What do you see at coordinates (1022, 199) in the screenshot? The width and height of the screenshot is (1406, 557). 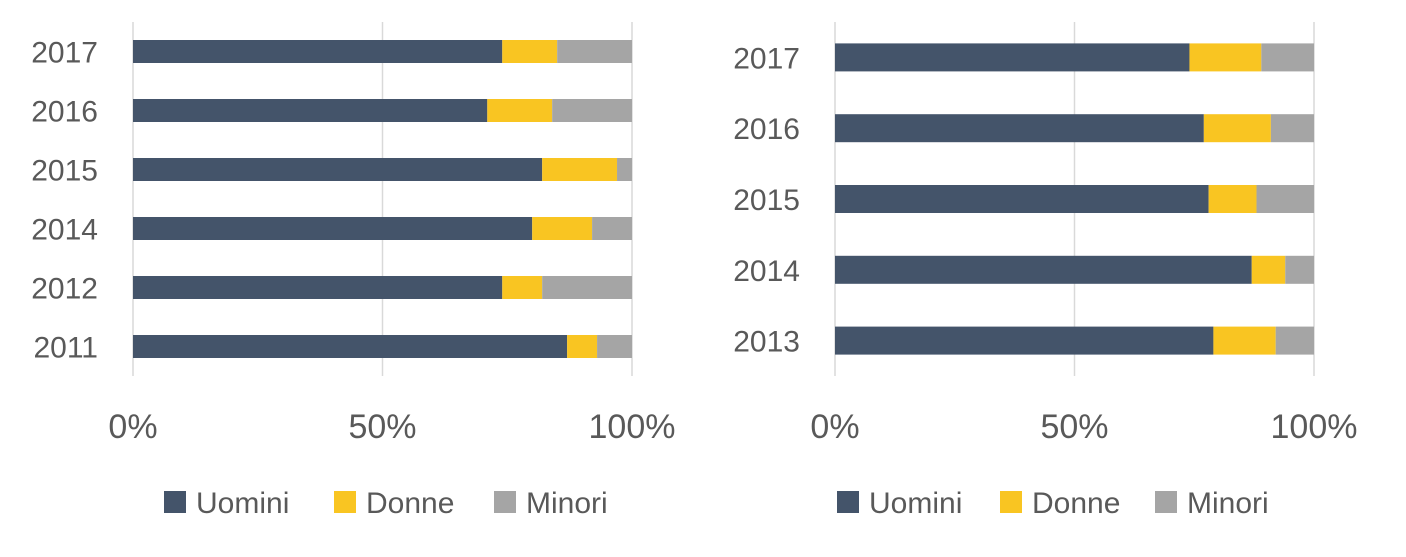 I see `right-bar-uomini-2015` at bounding box center [1022, 199].